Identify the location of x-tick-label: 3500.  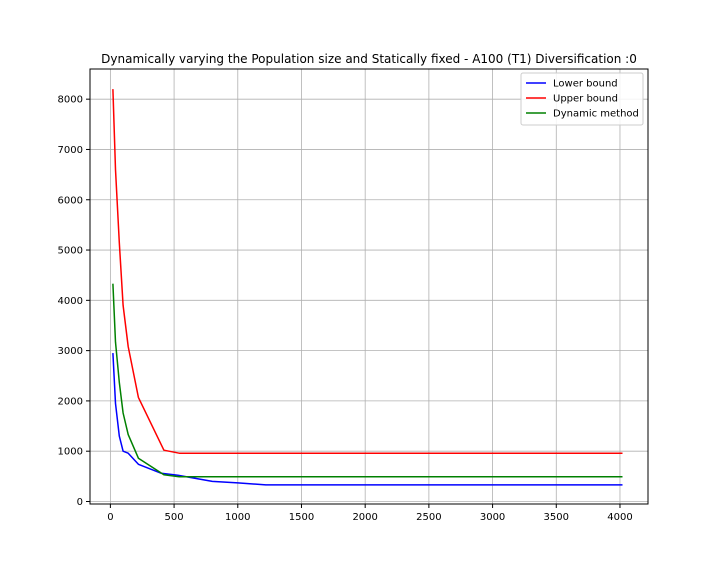
(556, 517).